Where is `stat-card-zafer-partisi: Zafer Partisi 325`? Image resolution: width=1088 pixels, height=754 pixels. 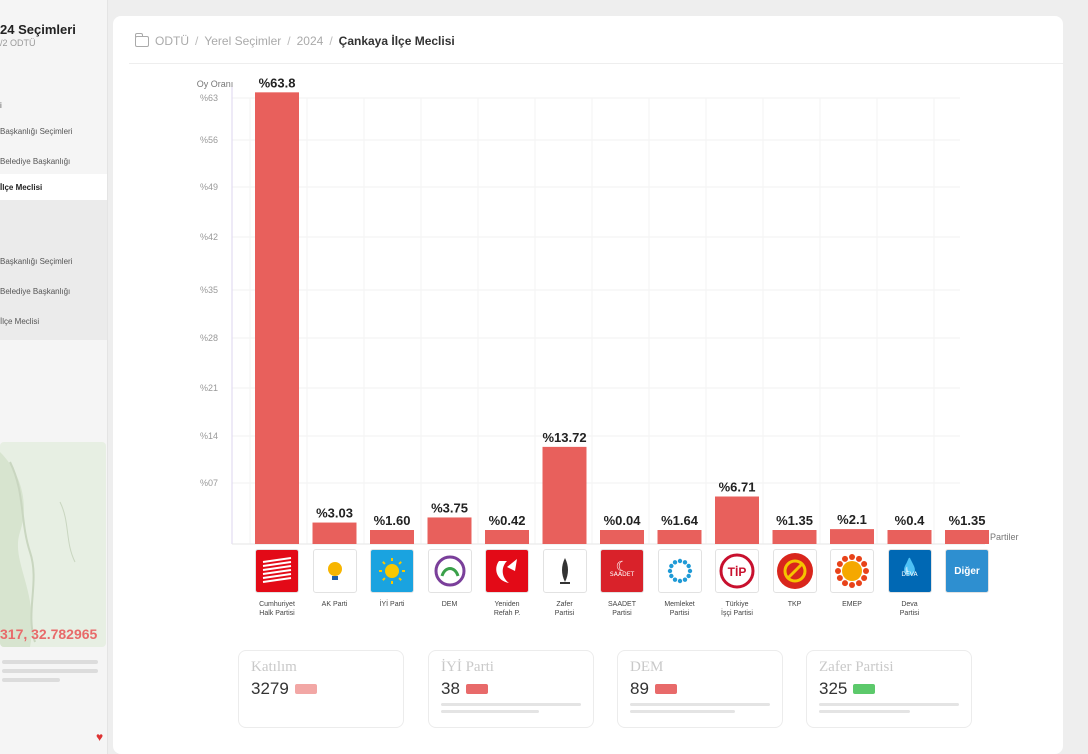
stat-card-zafer-partisi: Zafer Partisi 325 is located at coordinates (889, 689).